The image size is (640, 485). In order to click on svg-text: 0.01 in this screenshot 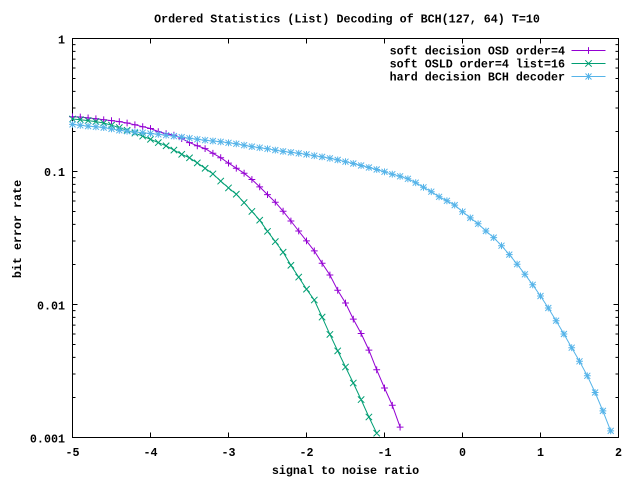, I will do `click(51, 306)`.